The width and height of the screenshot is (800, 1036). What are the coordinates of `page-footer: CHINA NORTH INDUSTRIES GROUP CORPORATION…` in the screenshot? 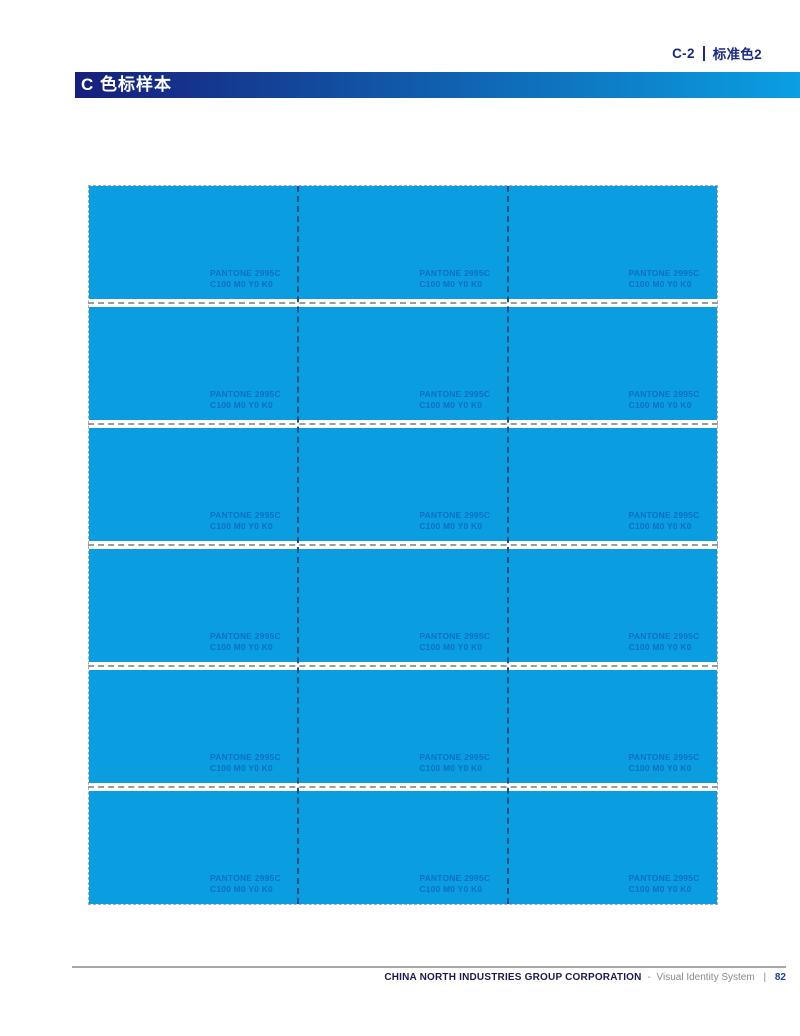 It's located at (585, 977).